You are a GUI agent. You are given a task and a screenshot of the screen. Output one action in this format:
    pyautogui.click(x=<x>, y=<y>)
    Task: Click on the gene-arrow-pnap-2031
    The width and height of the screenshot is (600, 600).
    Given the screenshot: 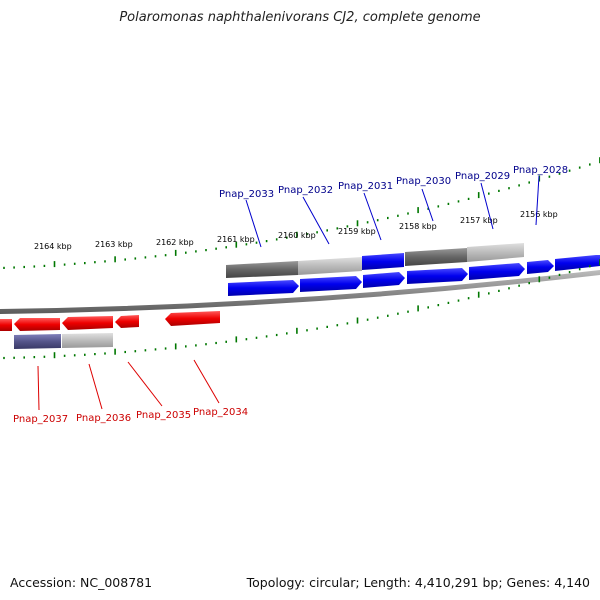 What is the action you would take?
    pyautogui.click(x=384, y=280)
    